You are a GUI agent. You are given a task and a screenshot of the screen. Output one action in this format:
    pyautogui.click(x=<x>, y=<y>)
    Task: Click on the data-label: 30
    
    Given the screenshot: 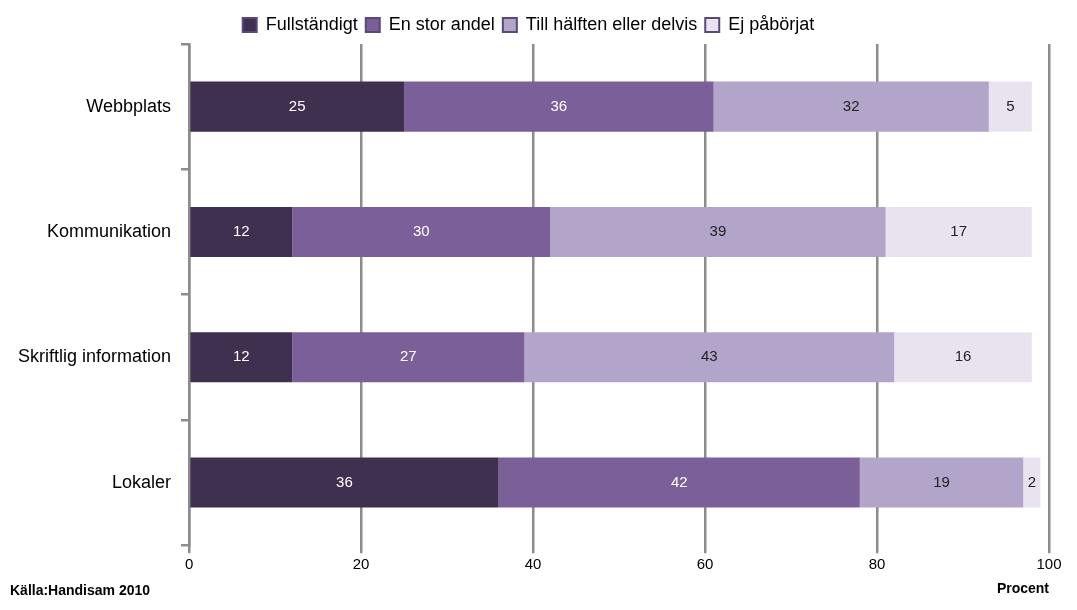 What is the action you would take?
    pyautogui.click(x=421, y=231)
    